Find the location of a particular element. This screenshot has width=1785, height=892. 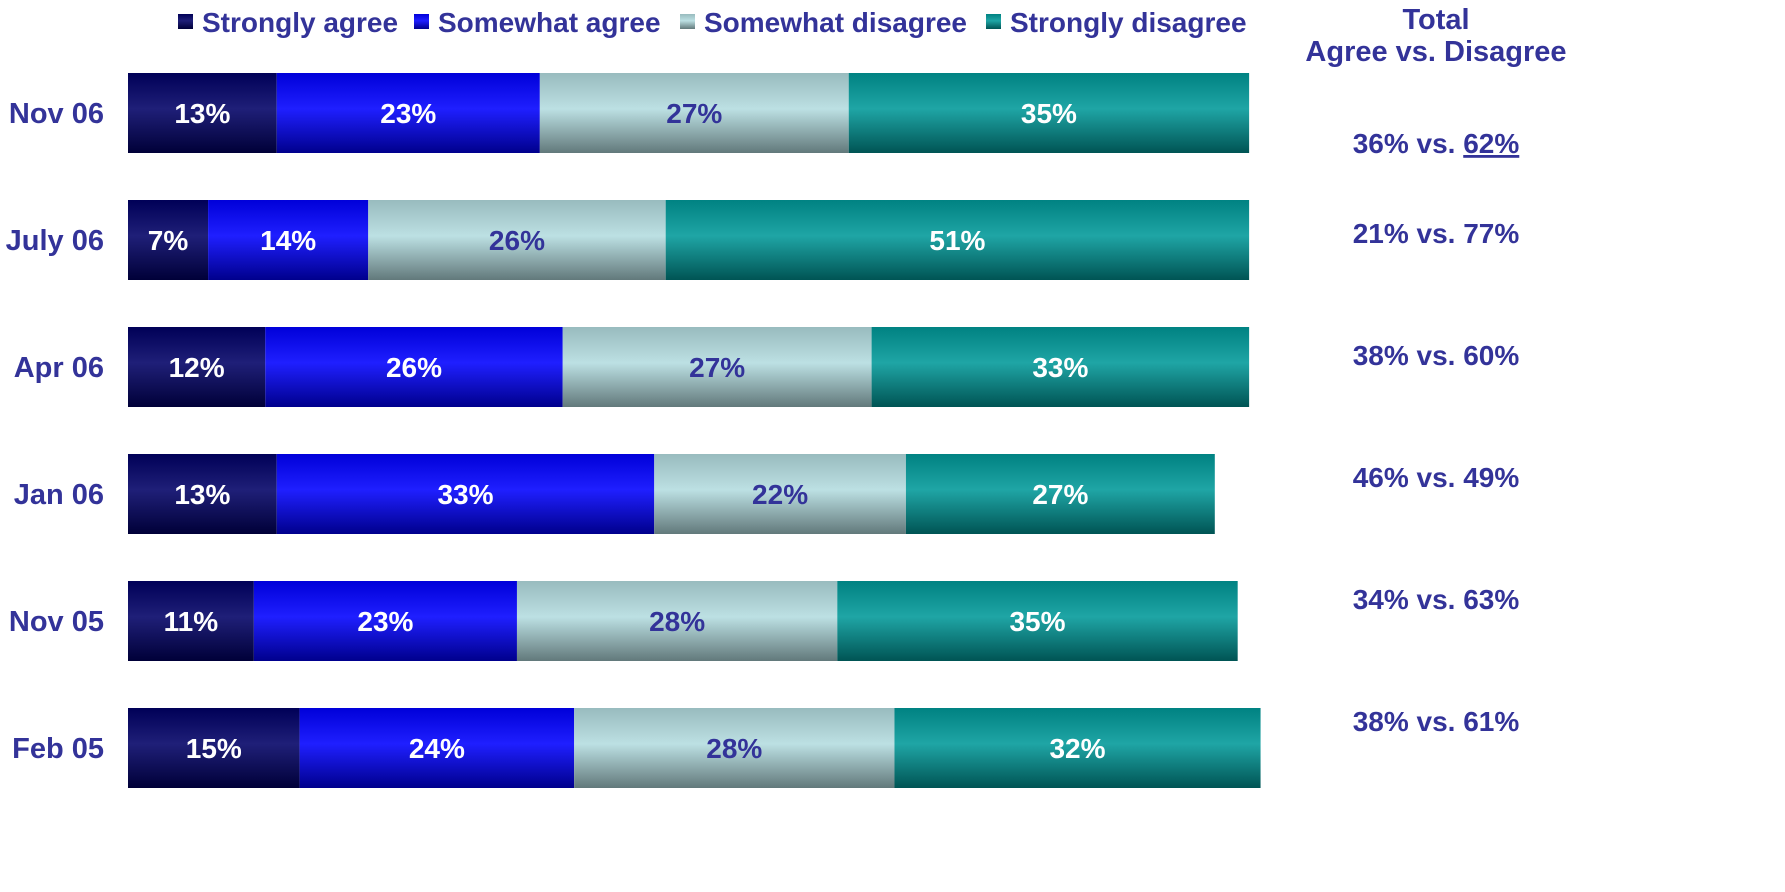

data-label: 51% is located at coordinates (957, 240).